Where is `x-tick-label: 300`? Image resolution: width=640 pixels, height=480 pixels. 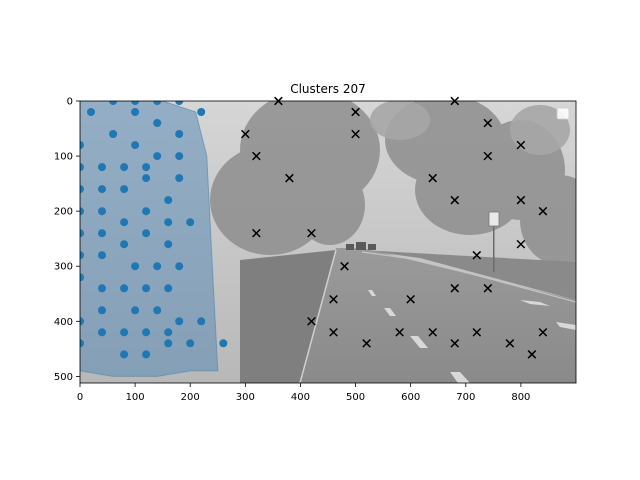
x-tick-label: 300 is located at coordinates (245, 397).